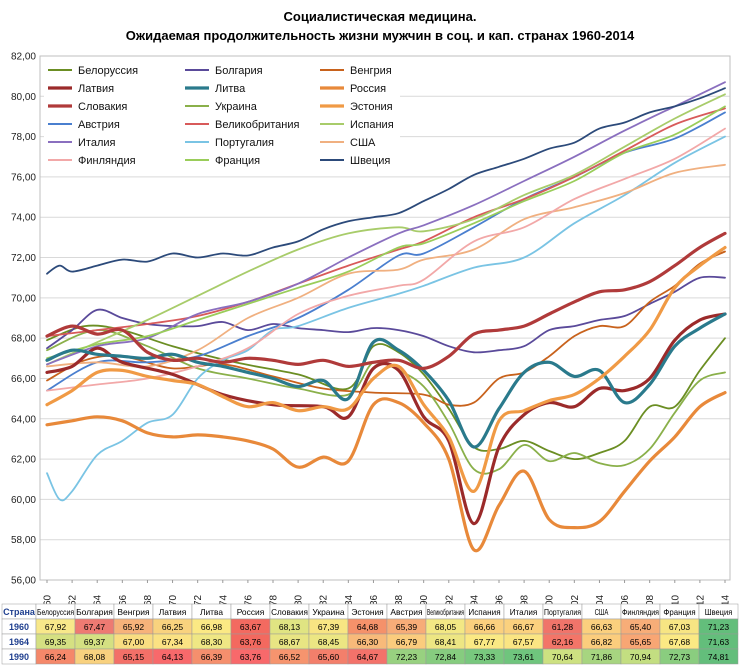 This screenshot has width=740, height=668. Describe the element at coordinates (680, 642) in the screenshot. I see `table-value: 67,68` at that location.